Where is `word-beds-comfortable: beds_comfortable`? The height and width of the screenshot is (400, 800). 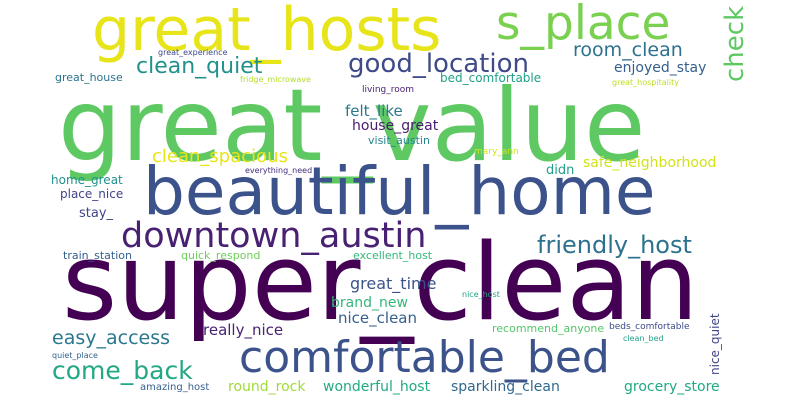
word-beds-comfortable: beds_comfortable is located at coordinates (649, 327).